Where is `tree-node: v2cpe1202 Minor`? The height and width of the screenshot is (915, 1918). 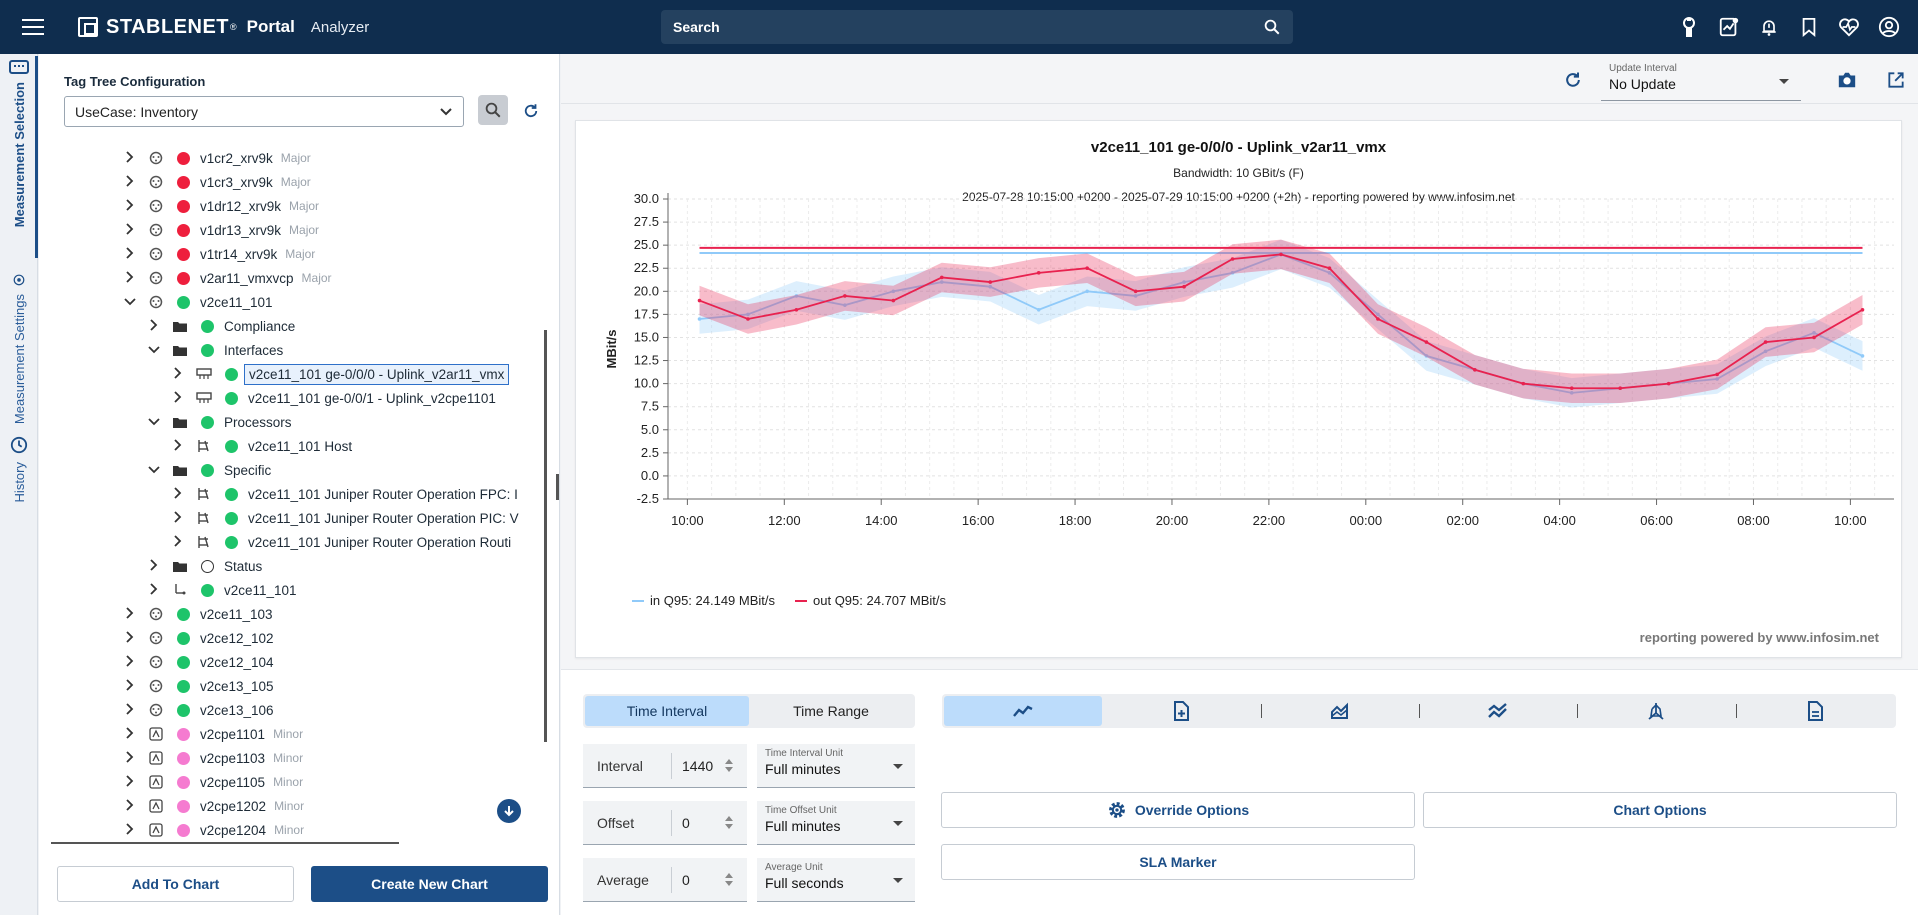
tree-node: v2cpe1202 Minor is located at coordinates (213, 806).